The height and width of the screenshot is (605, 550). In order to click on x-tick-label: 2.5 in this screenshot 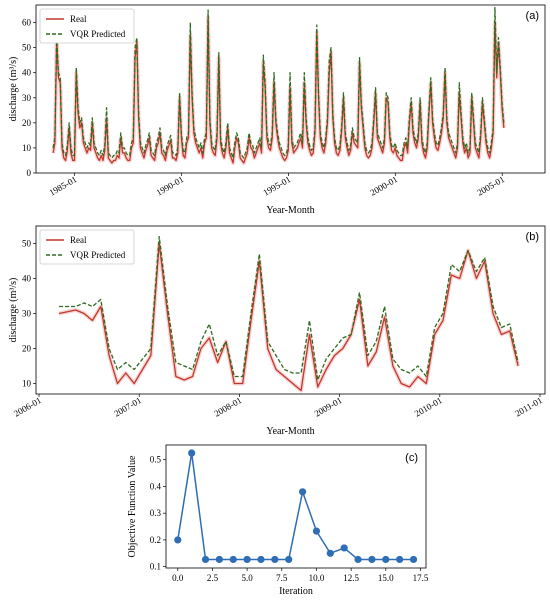, I will do `click(213, 578)`.